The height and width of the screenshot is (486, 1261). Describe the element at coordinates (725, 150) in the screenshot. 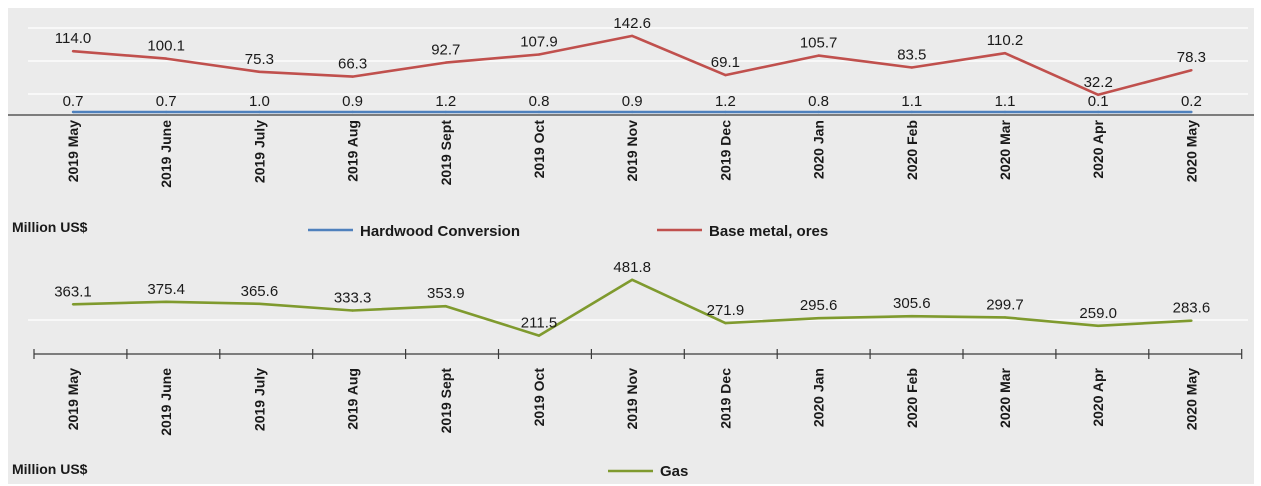

I see `panel1-x-tick-label: 2019 Dec` at that location.